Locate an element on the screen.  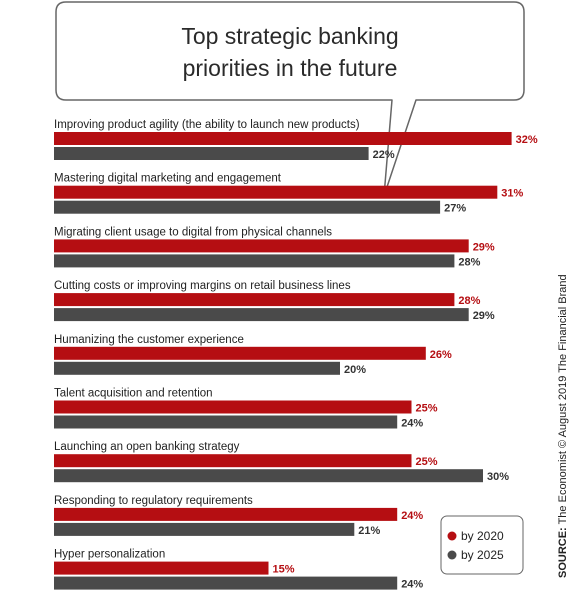
legend-swatch-2020 is located at coordinates (452, 536).